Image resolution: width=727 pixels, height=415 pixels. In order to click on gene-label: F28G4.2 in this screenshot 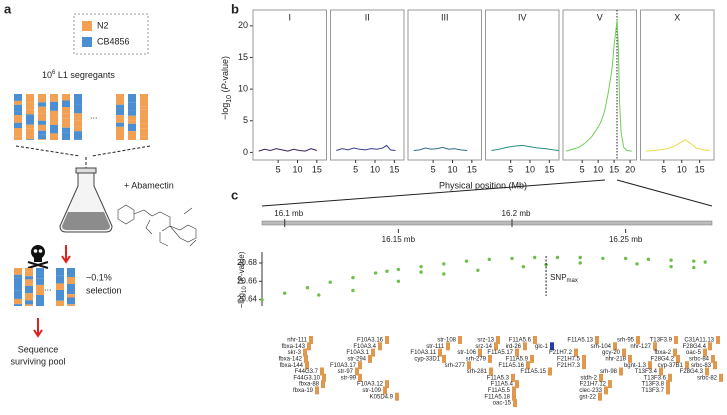, I will do `click(663, 359)`.